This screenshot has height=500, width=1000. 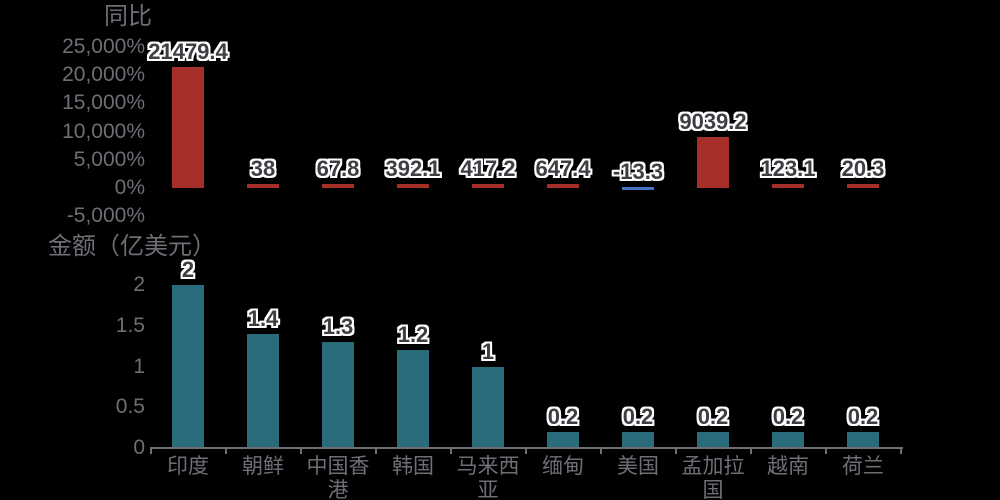 What do you see at coordinates (128, 16) in the screenshot?
I see `yoy-chart-title: 同比` at bounding box center [128, 16].